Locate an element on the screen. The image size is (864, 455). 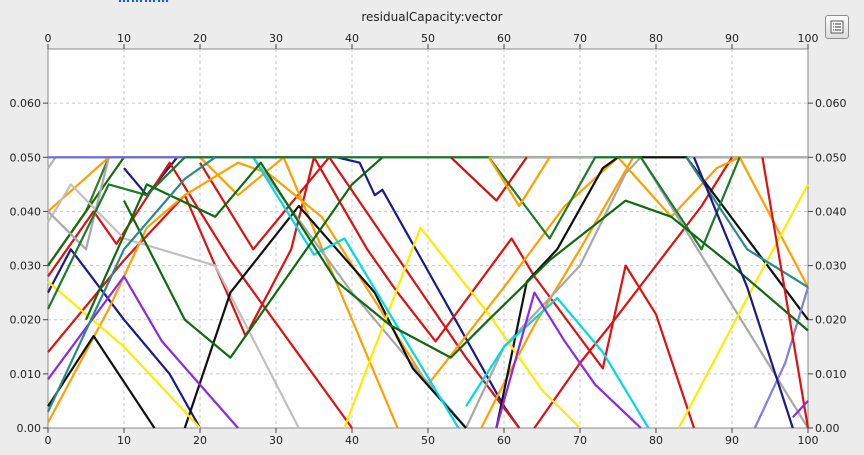
y-tick-label-right: 0.010 is located at coordinates (831, 374).